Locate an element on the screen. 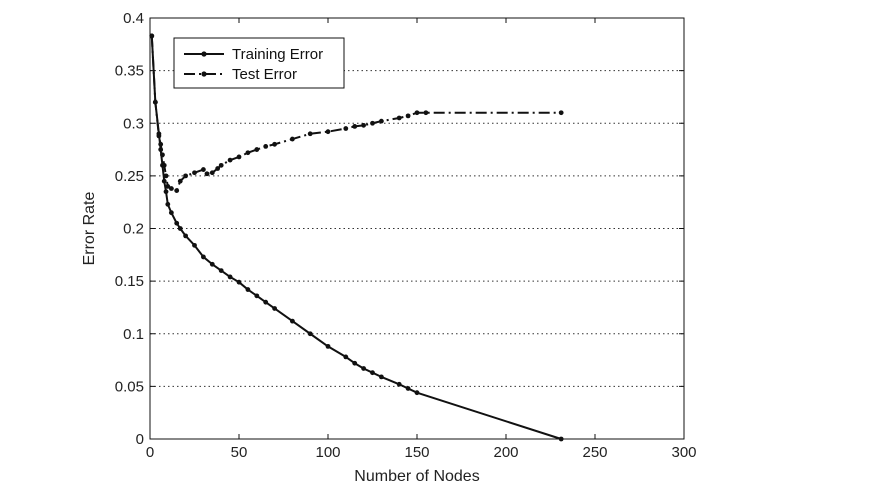  legend-label-test-error: Test Error is located at coordinates (264, 74).